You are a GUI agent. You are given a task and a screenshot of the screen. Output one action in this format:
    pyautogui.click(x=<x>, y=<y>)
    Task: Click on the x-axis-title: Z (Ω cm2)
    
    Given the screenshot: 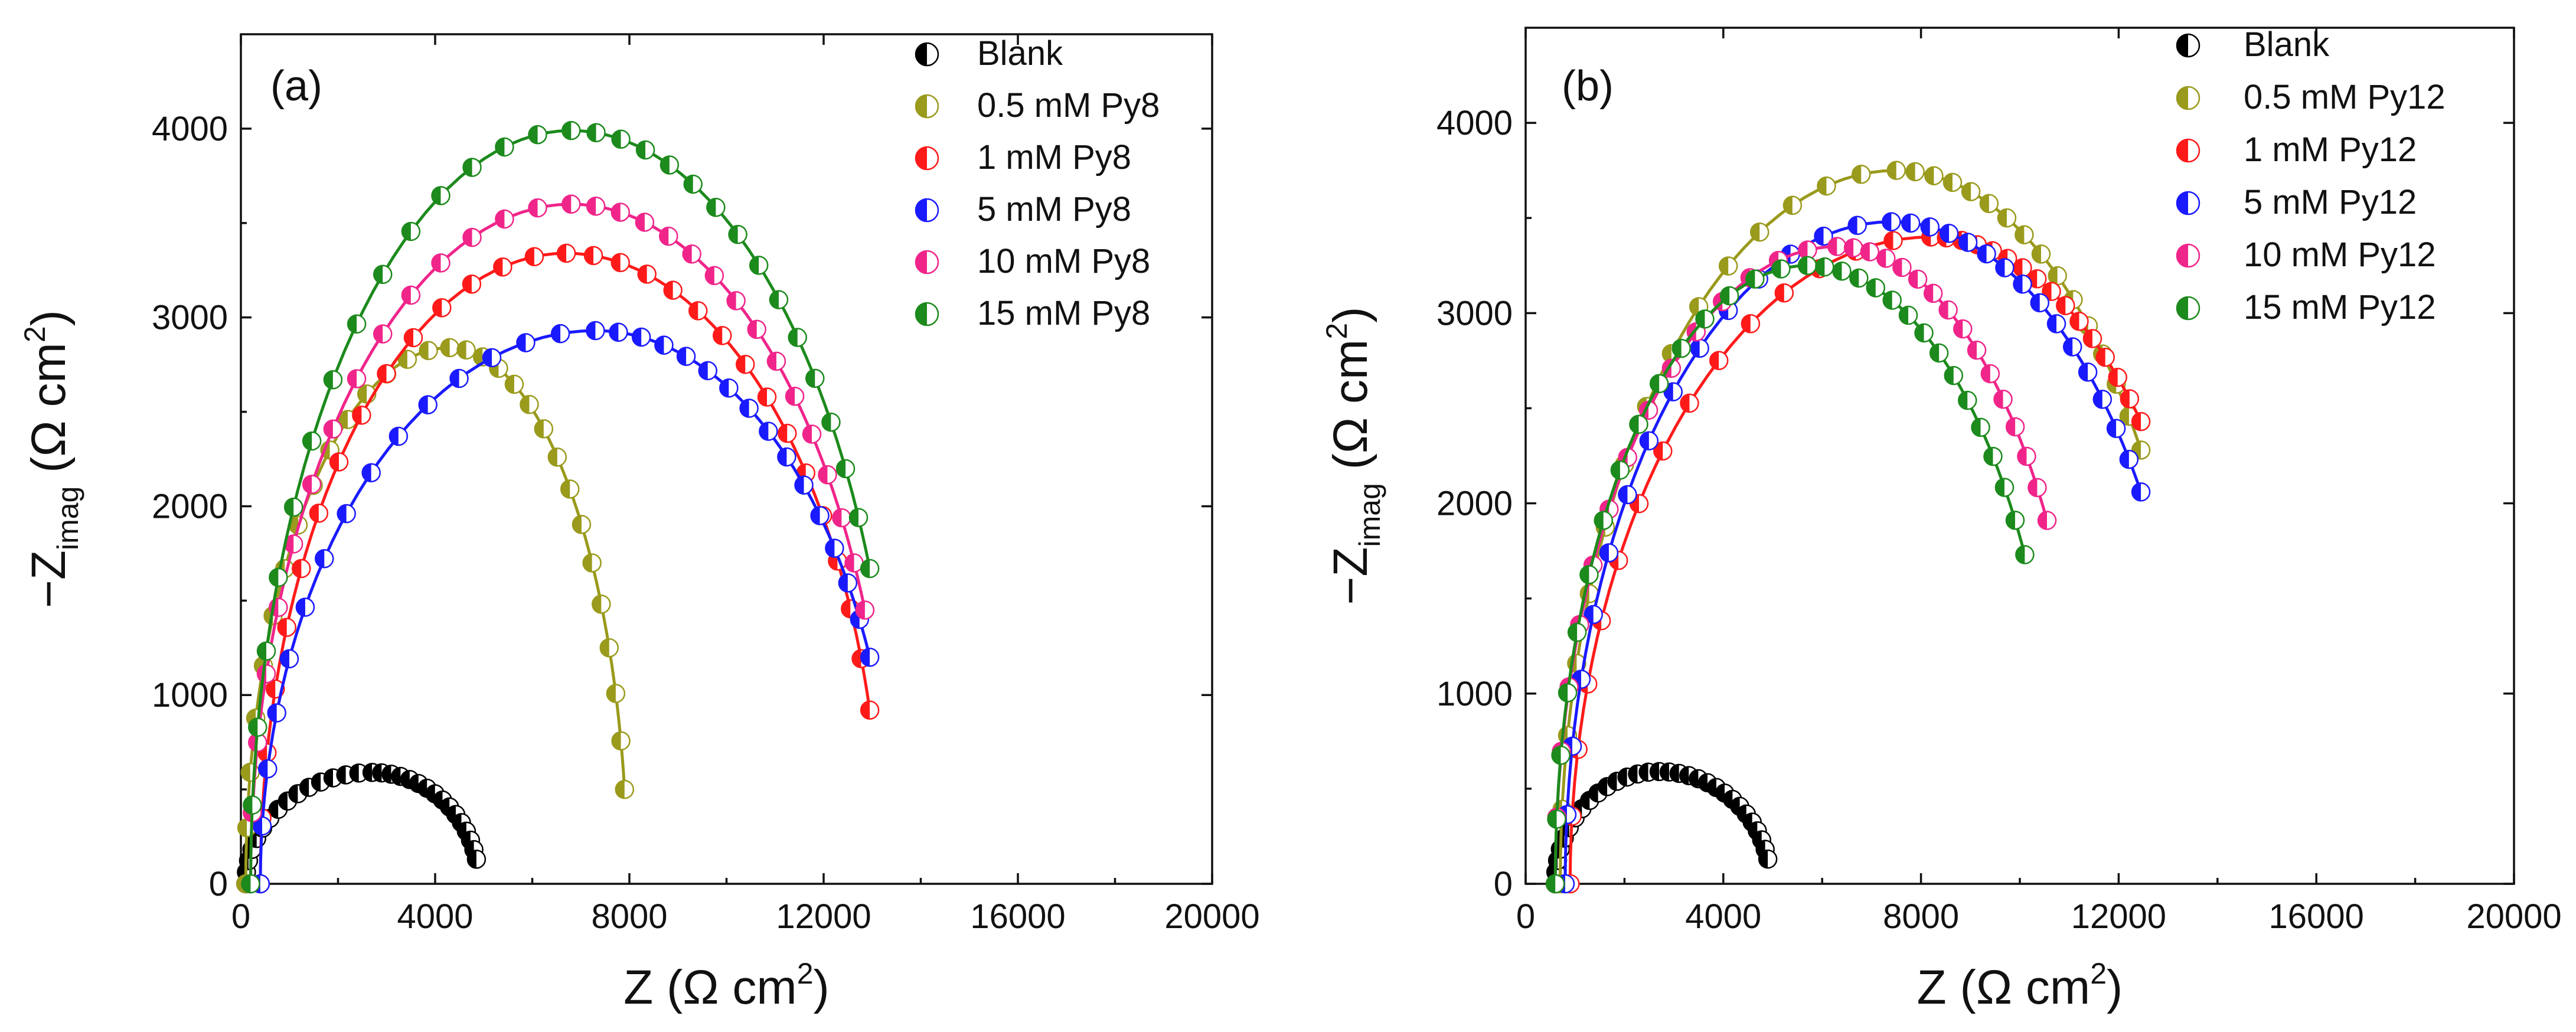 What is the action you would take?
    pyautogui.click(x=726, y=985)
    